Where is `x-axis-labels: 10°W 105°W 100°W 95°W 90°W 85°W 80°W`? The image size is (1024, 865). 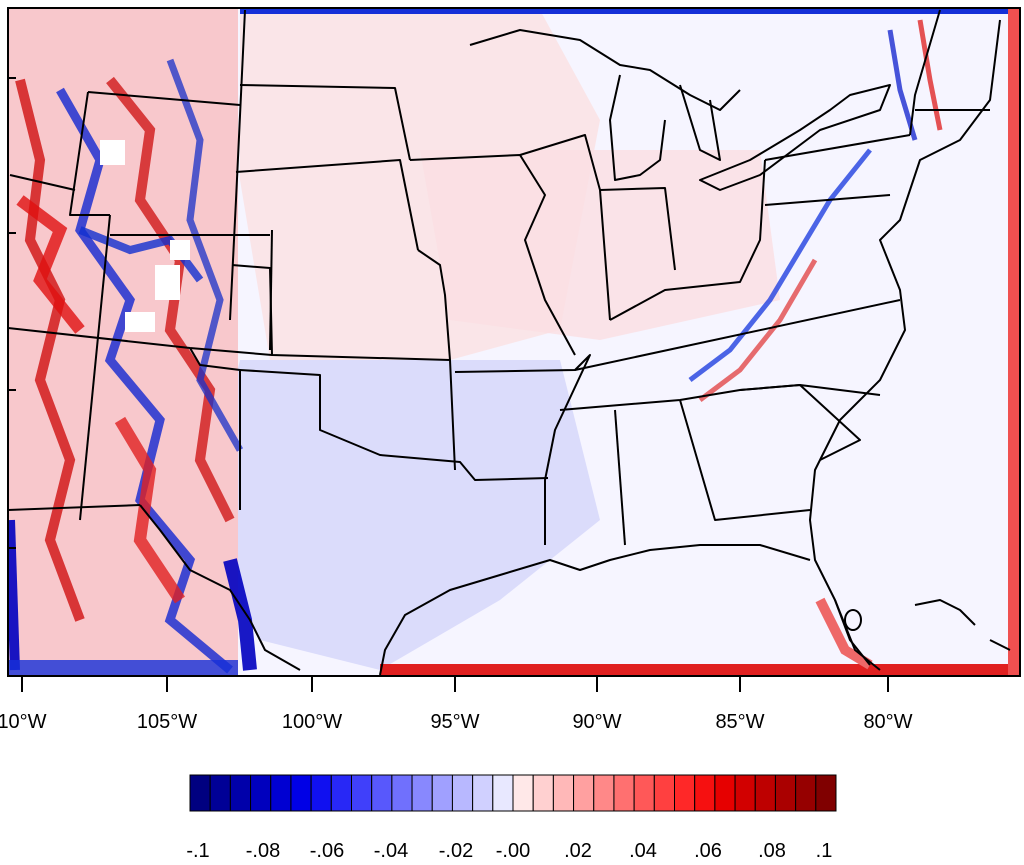 x-axis-labels: 10°W 105°W 100°W 95°W 90°W 85°W 80°W is located at coordinates (456, 722).